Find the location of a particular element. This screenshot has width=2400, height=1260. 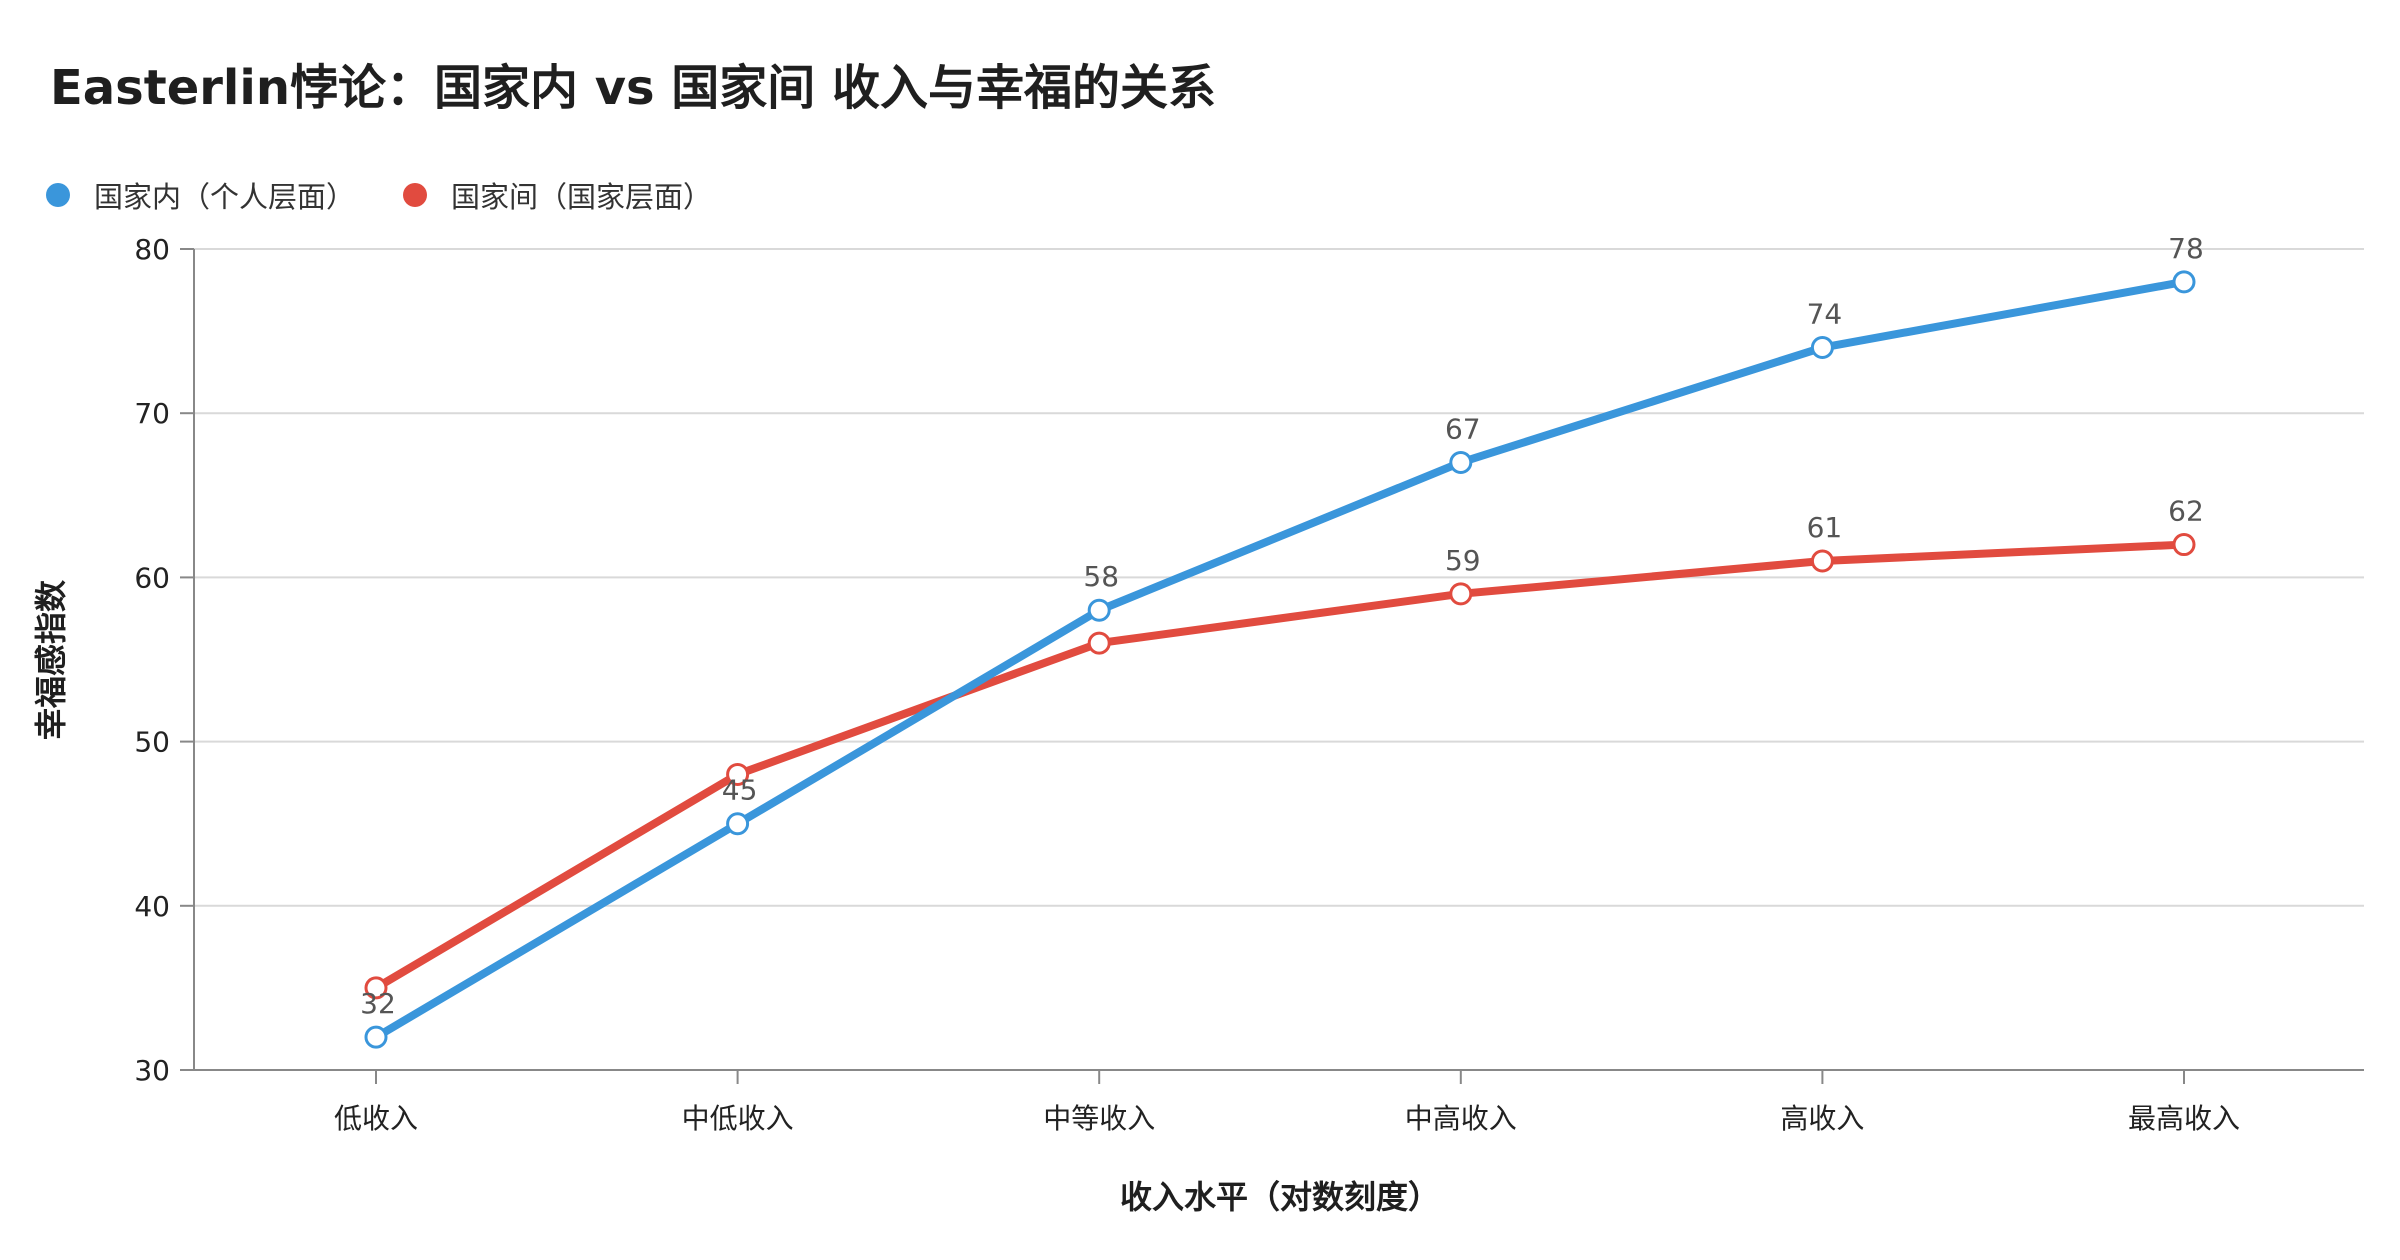

data-label-within-0: 32 is located at coordinates (378, 1003).